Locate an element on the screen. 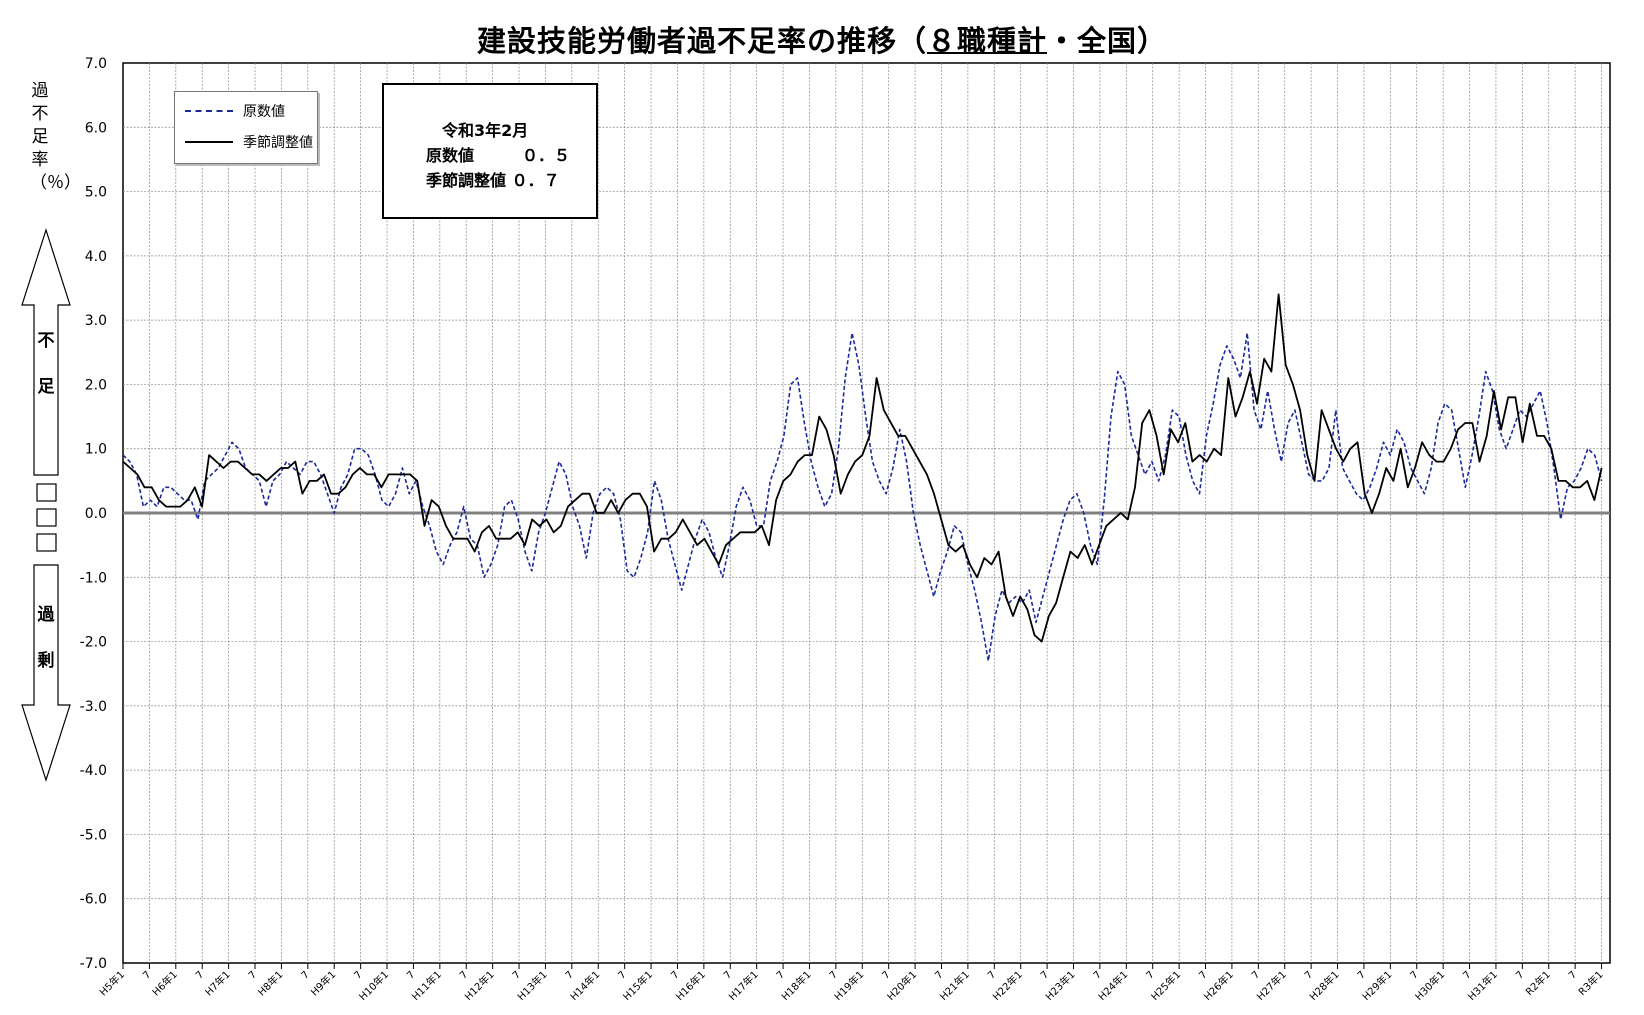 This screenshot has height=1015, width=1644. x-tick-label: R2年1 is located at coordinates (1538, 983).